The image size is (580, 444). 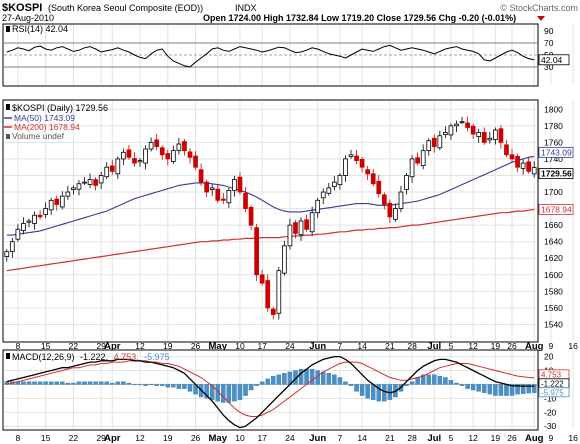 What do you see at coordinates (556, 209) in the screenshot?
I see `ma200-last-value-box` at bounding box center [556, 209].